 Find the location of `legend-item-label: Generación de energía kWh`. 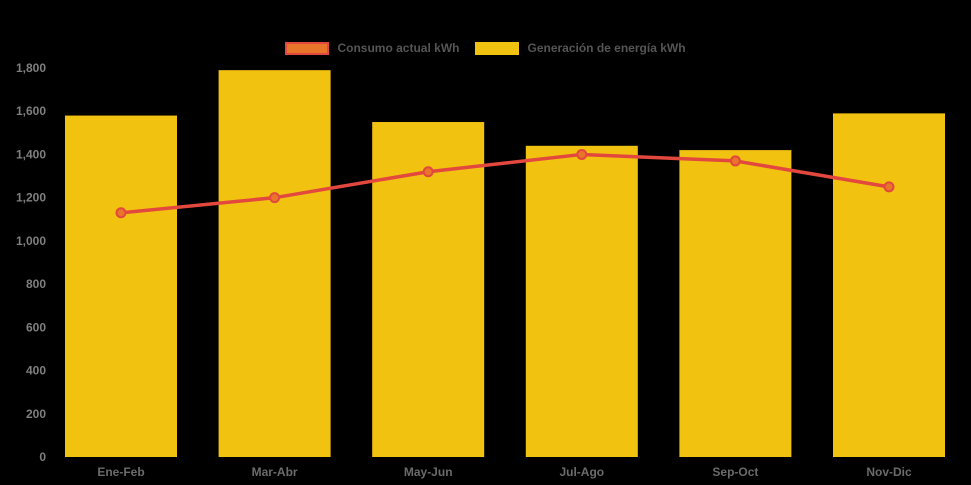

legend-item-label: Generación de energía kWh is located at coordinates (606, 48).